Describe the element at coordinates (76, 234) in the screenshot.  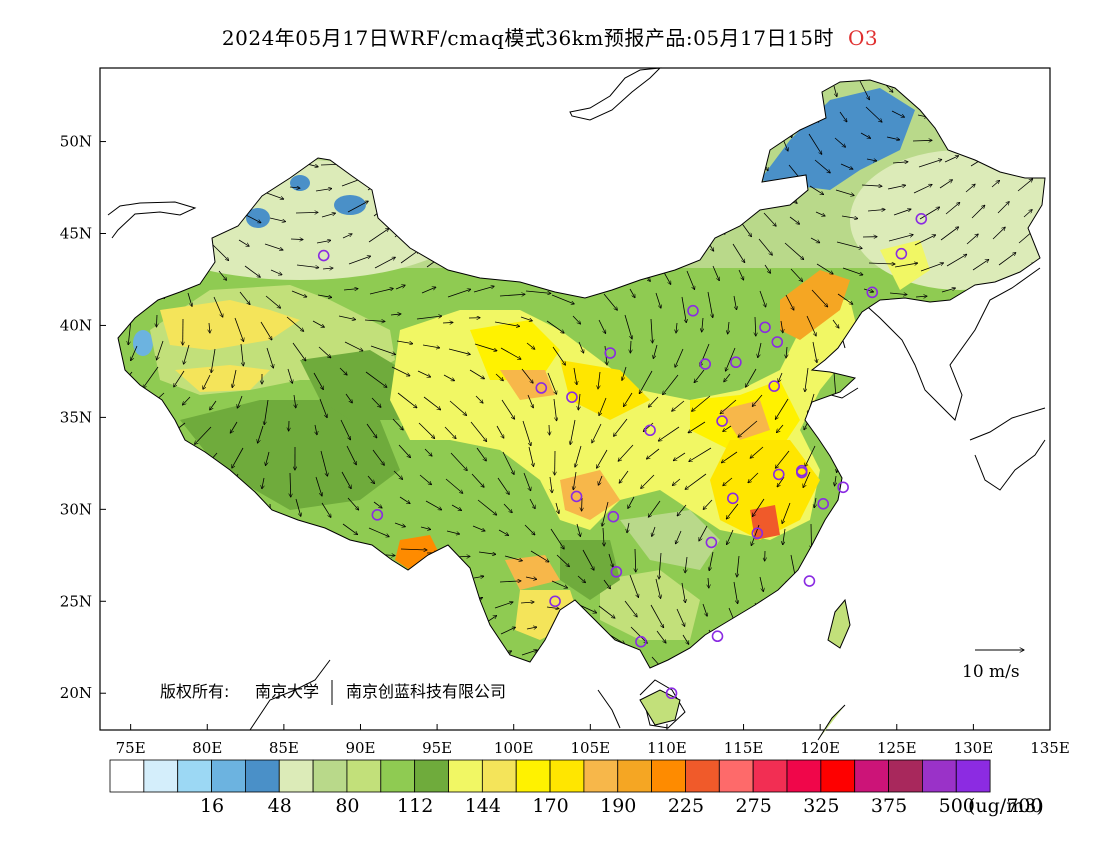
I see `lat-tick-label: 45N` at that location.